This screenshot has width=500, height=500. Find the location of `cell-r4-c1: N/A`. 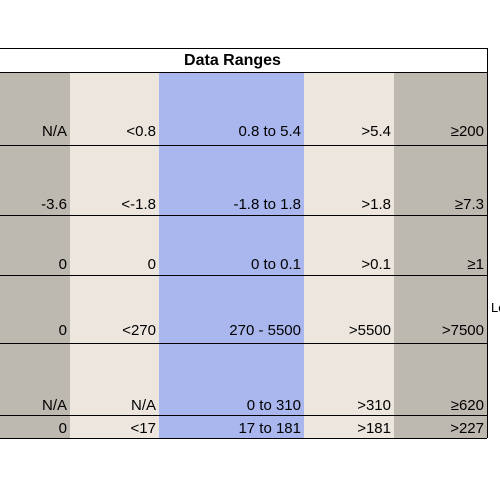

cell-r4-c1: N/A is located at coordinates (143, 405).